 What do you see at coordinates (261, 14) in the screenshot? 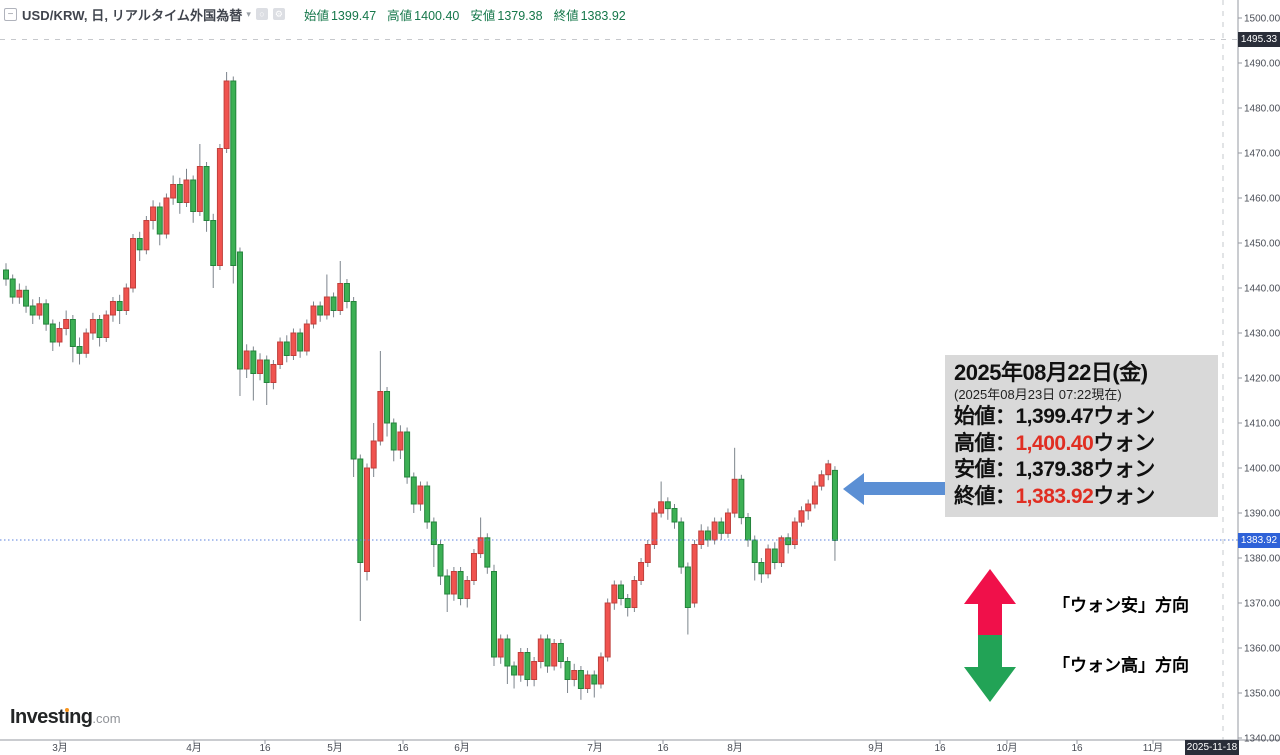
I see `visibility-icon: ○` at bounding box center [261, 14].